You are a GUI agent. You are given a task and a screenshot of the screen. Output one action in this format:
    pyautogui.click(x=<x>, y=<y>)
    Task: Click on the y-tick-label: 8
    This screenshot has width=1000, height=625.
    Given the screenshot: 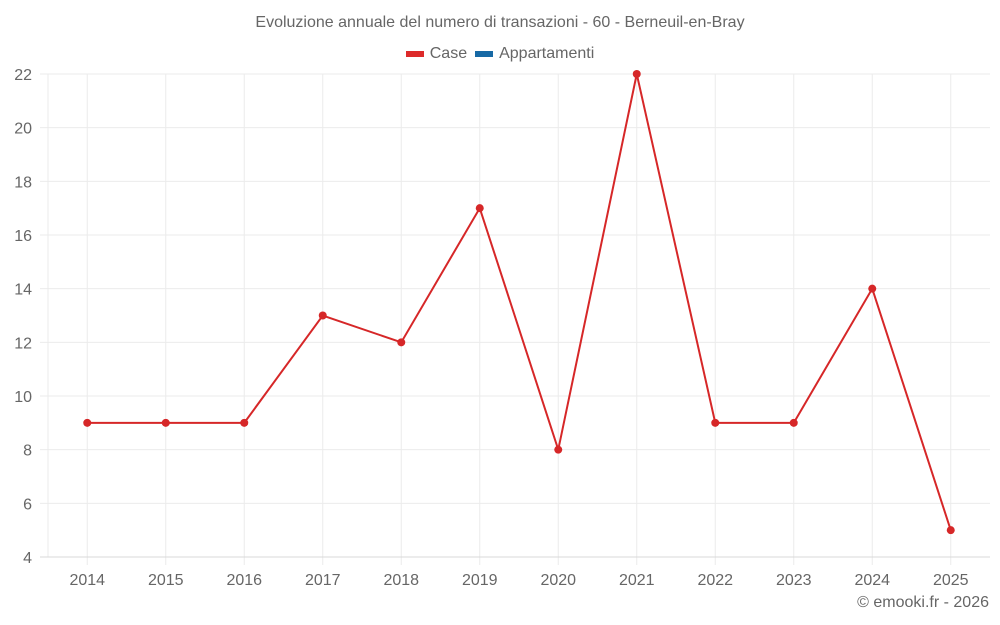 What is the action you would take?
    pyautogui.click(x=27, y=451)
    